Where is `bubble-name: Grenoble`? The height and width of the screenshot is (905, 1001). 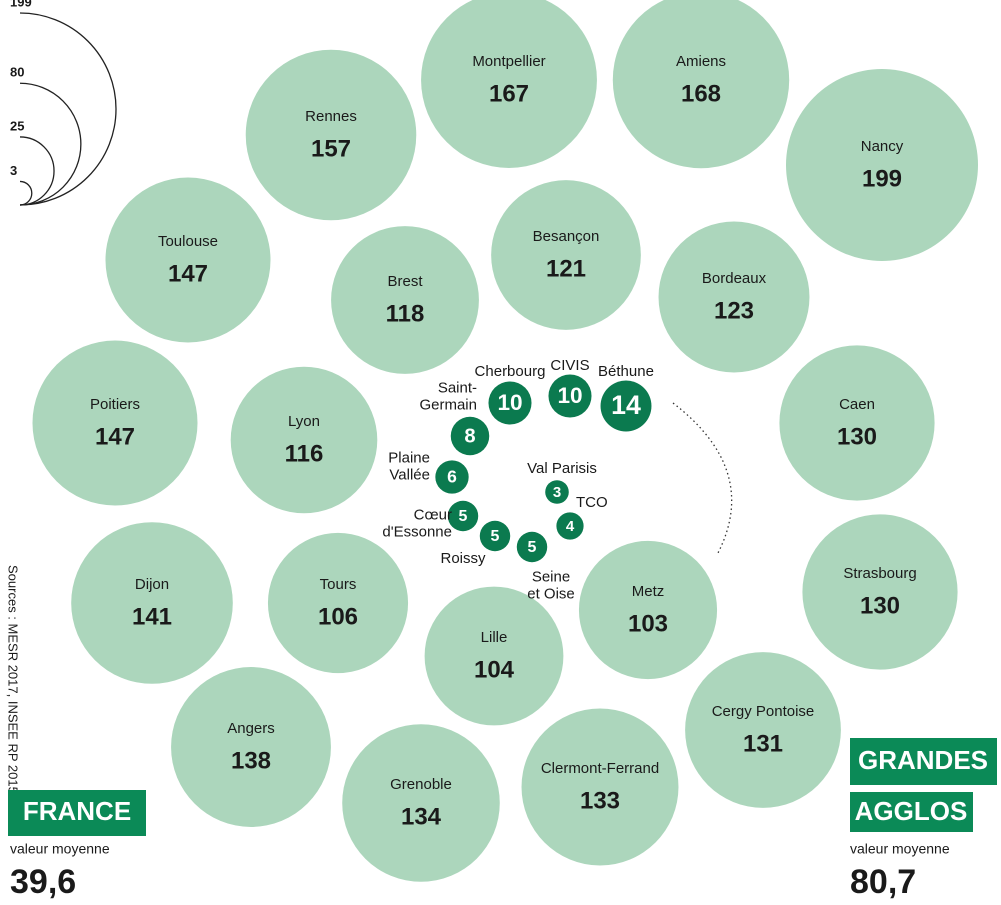 bubble-name: Grenoble is located at coordinates (421, 784).